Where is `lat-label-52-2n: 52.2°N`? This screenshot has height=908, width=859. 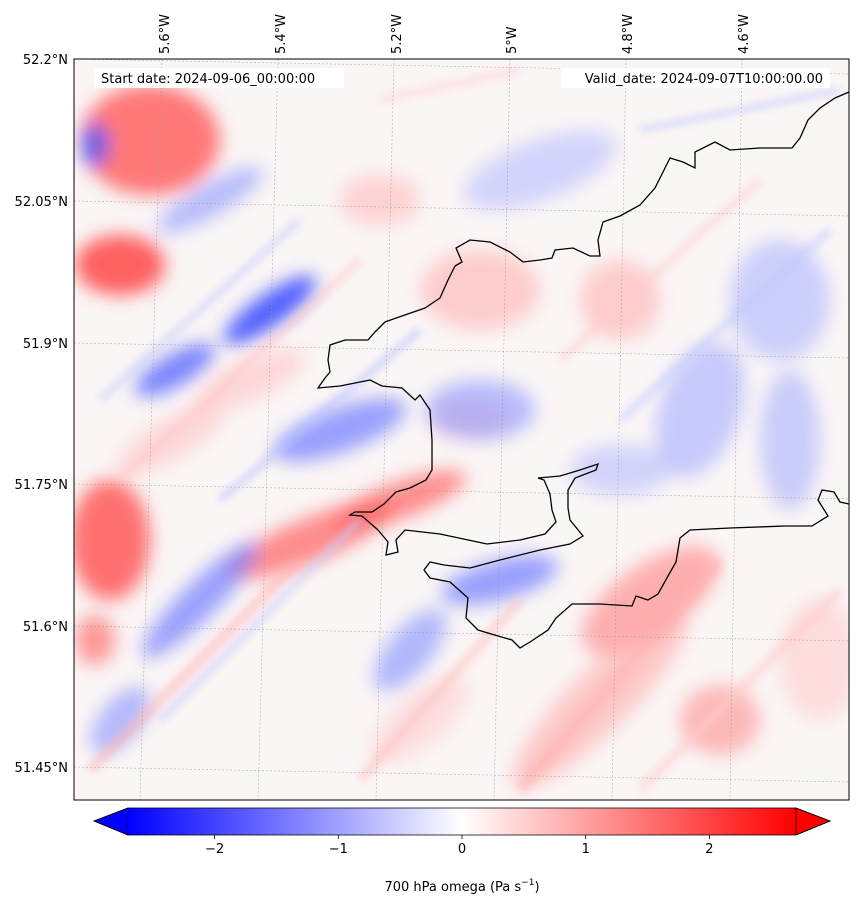
lat-label-52-2n: 52.2°N is located at coordinates (45, 60).